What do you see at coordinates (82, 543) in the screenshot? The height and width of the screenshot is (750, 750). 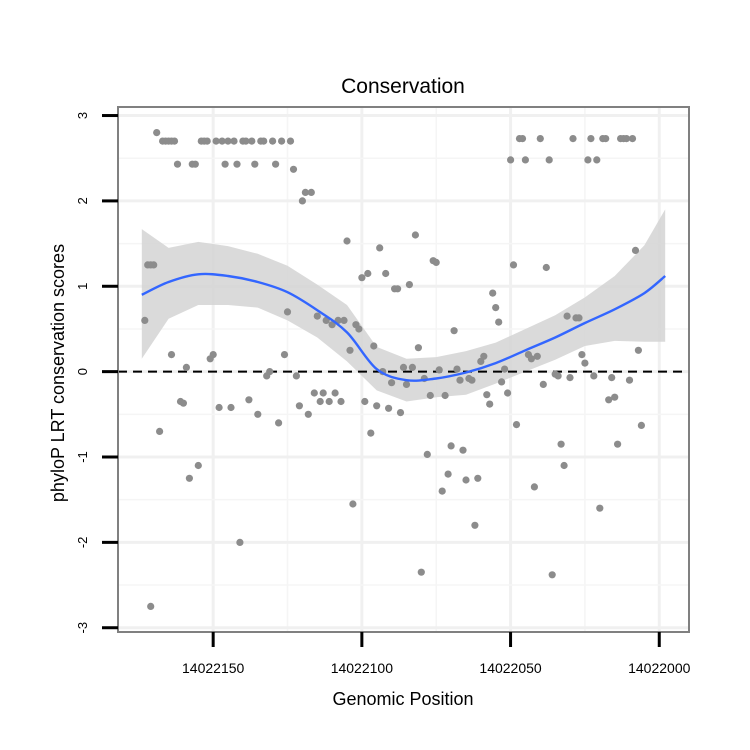 I see `y-tick-label: -2` at bounding box center [82, 543].